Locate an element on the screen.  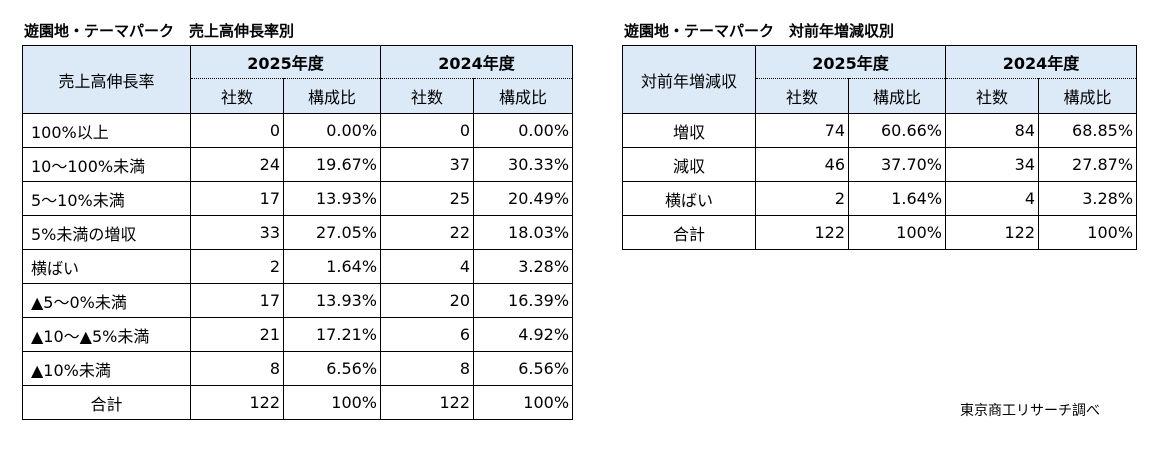
ratio-2025-cell: 0.00% is located at coordinates (332, 130).